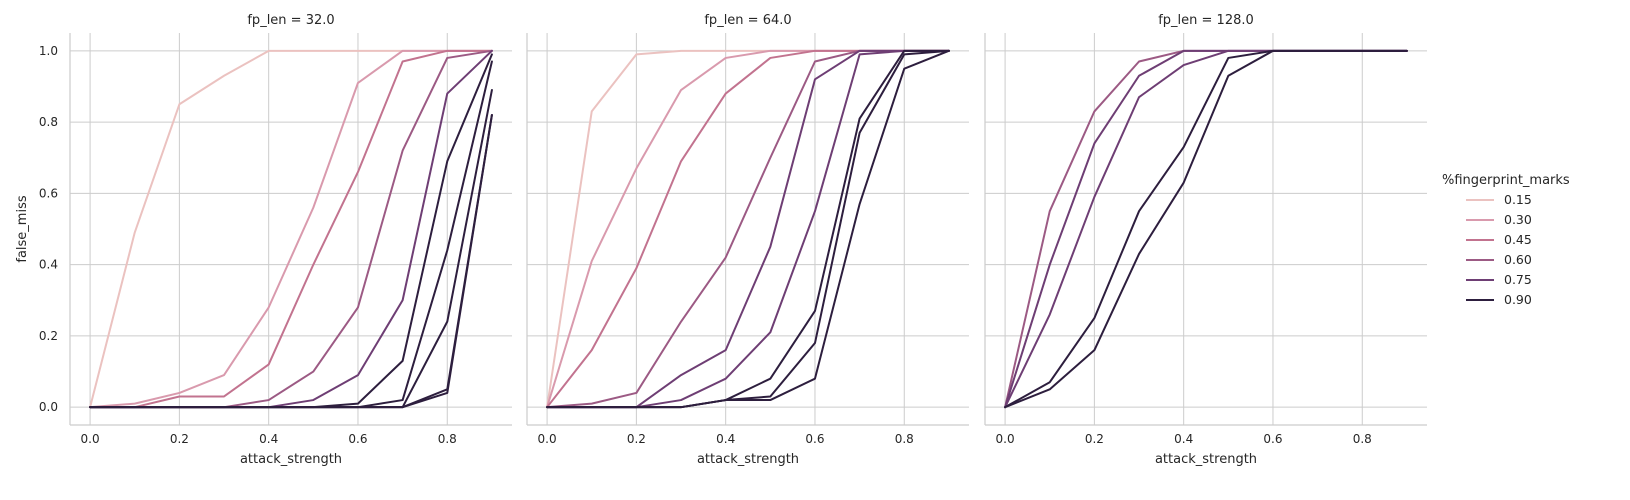 The image size is (1630, 500). Describe the element at coordinates (1518, 299) in the screenshot. I see `legend-label: 0.90` at that location.